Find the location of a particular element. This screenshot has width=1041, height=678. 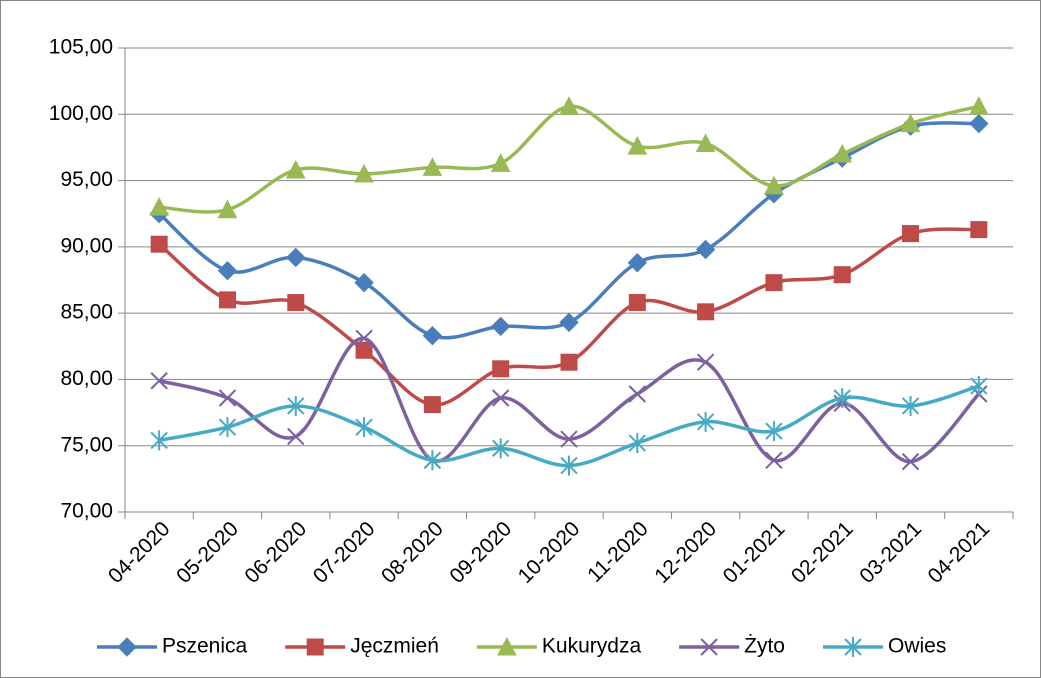

y-tick-label: 85,00 is located at coordinates (86, 312).